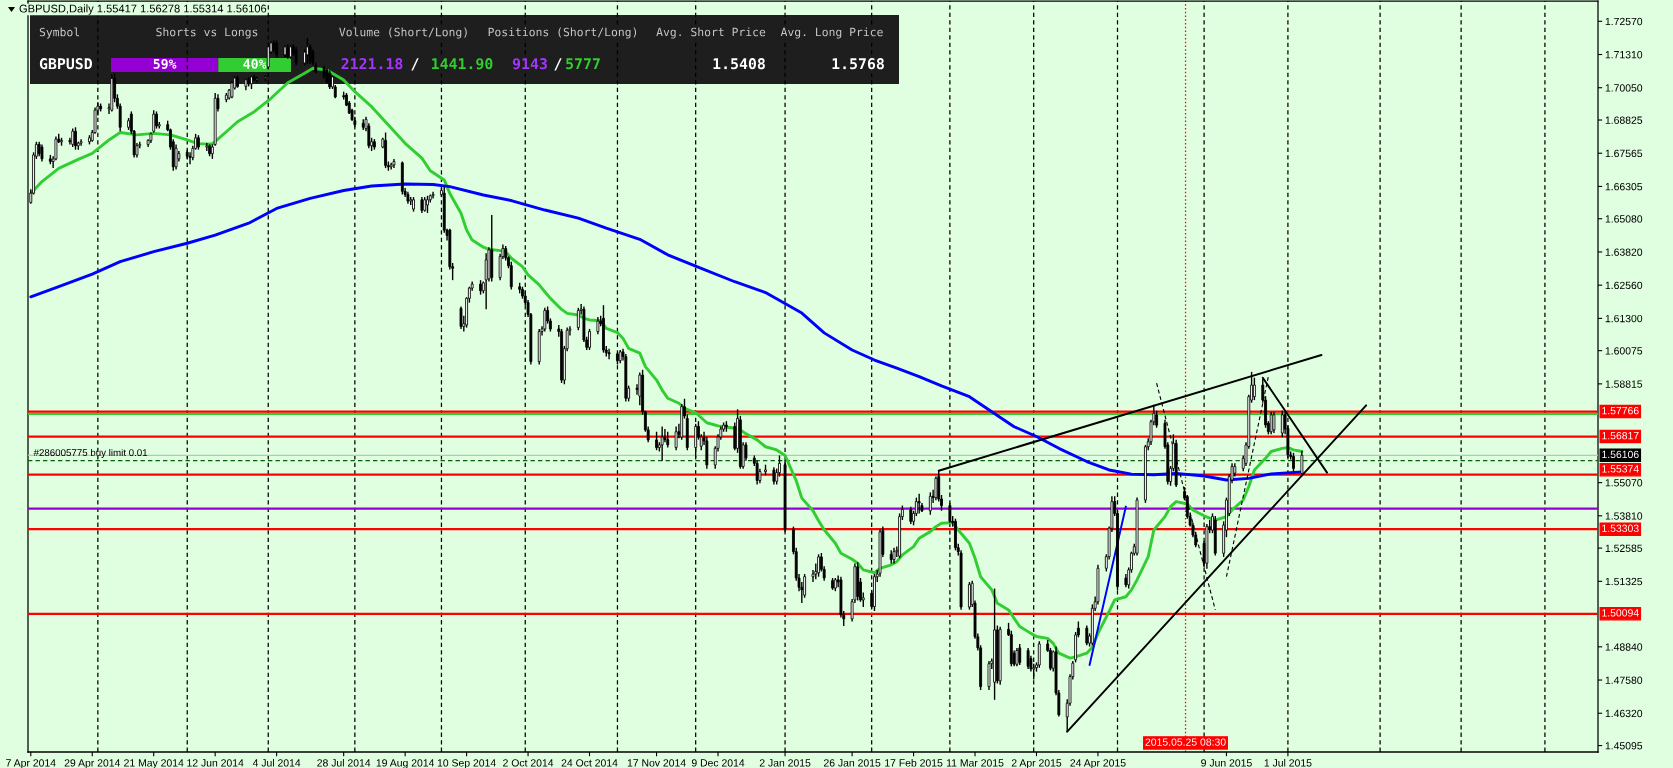 The image size is (1673, 768). I want to click on annotation: Shorts vs Longs, so click(207, 33).